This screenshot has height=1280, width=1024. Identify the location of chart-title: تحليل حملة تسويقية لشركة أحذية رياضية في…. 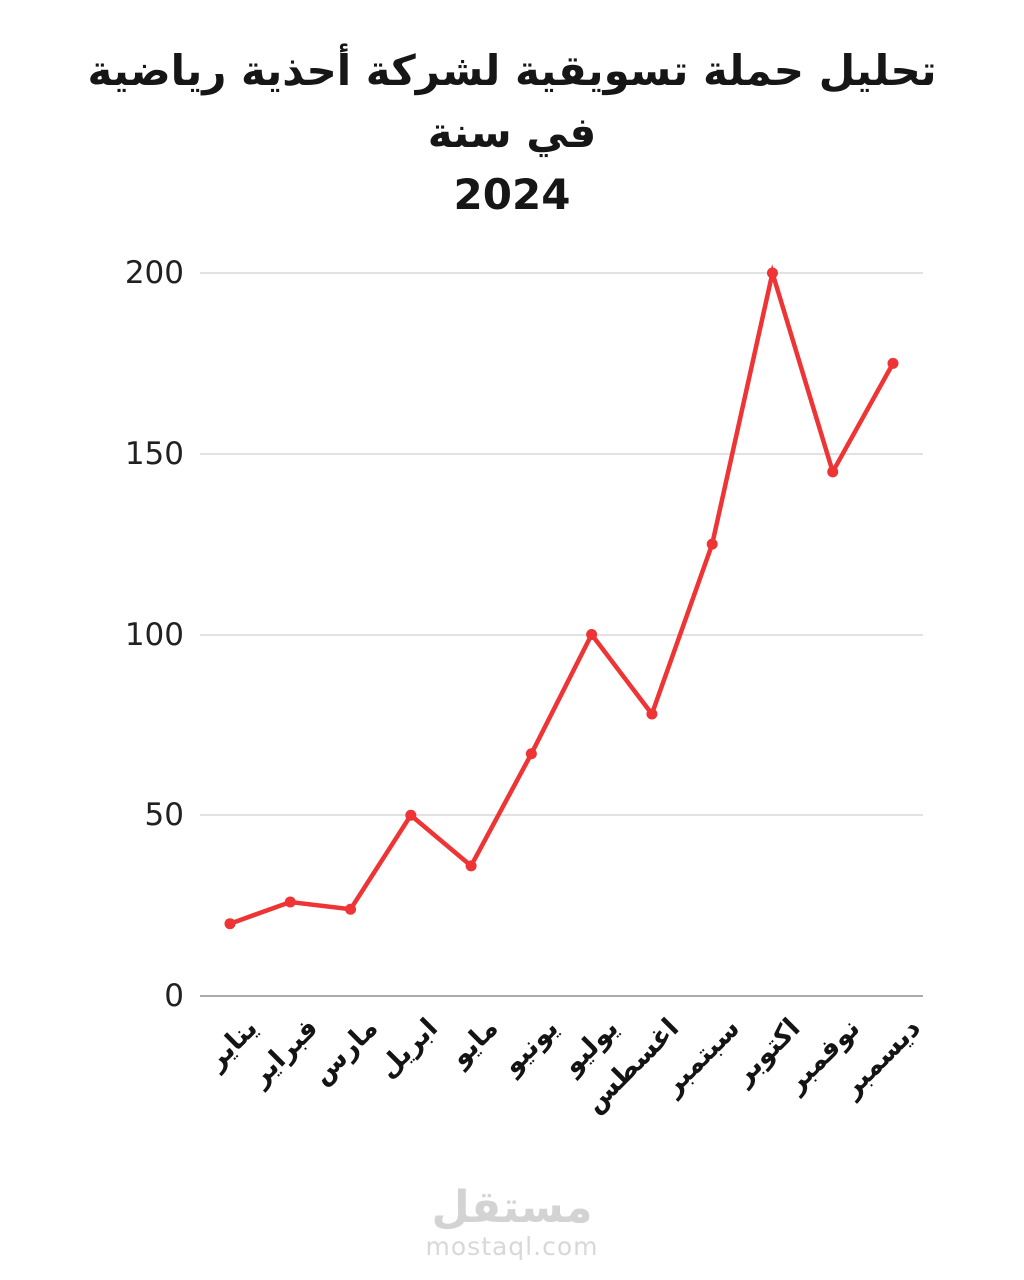
(512, 133).